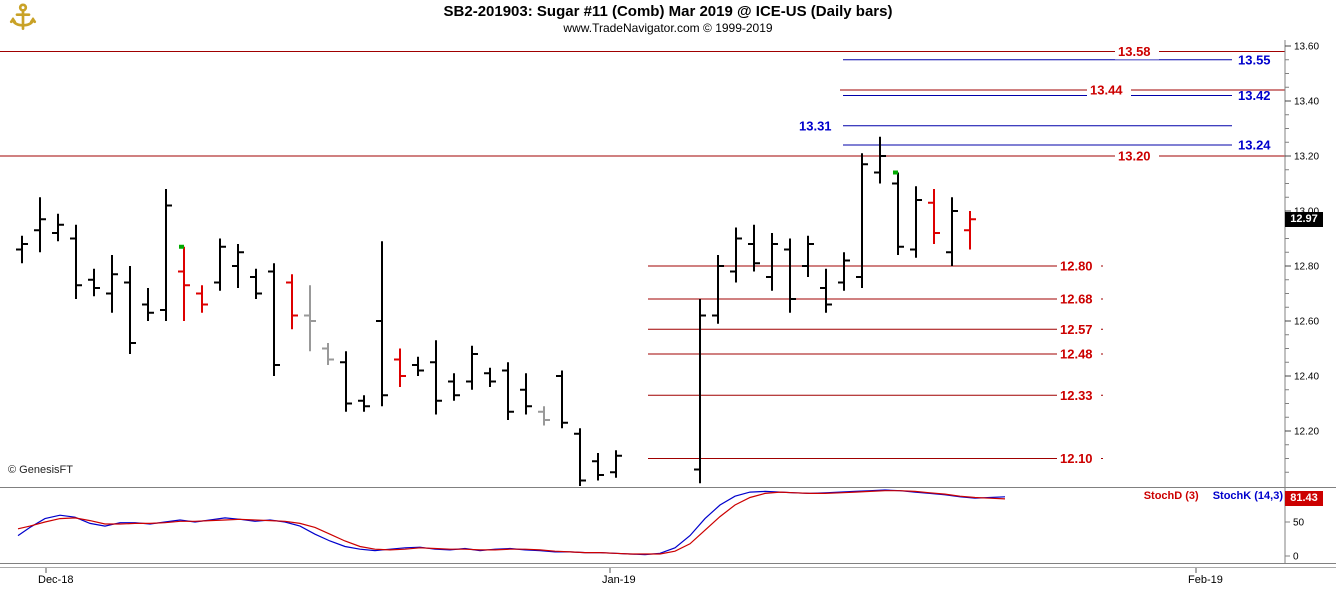 The height and width of the screenshot is (591, 1336). I want to click on level-label: 12.68, so click(1076, 299).